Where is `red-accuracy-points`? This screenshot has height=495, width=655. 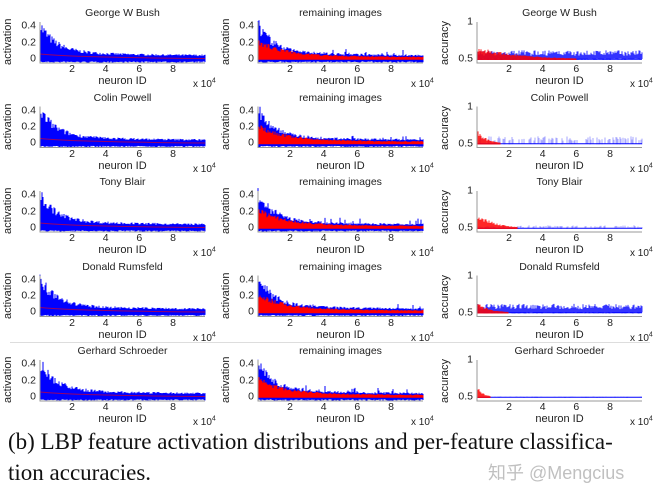
red-accuracy-points is located at coordinates (483, 393).